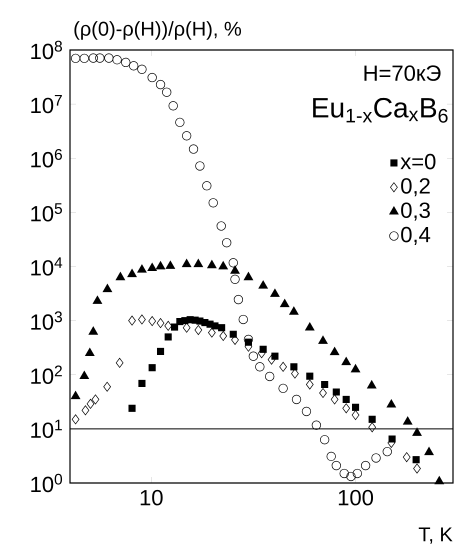  I want to click on legend-label: 0,3, so click(415, 211).